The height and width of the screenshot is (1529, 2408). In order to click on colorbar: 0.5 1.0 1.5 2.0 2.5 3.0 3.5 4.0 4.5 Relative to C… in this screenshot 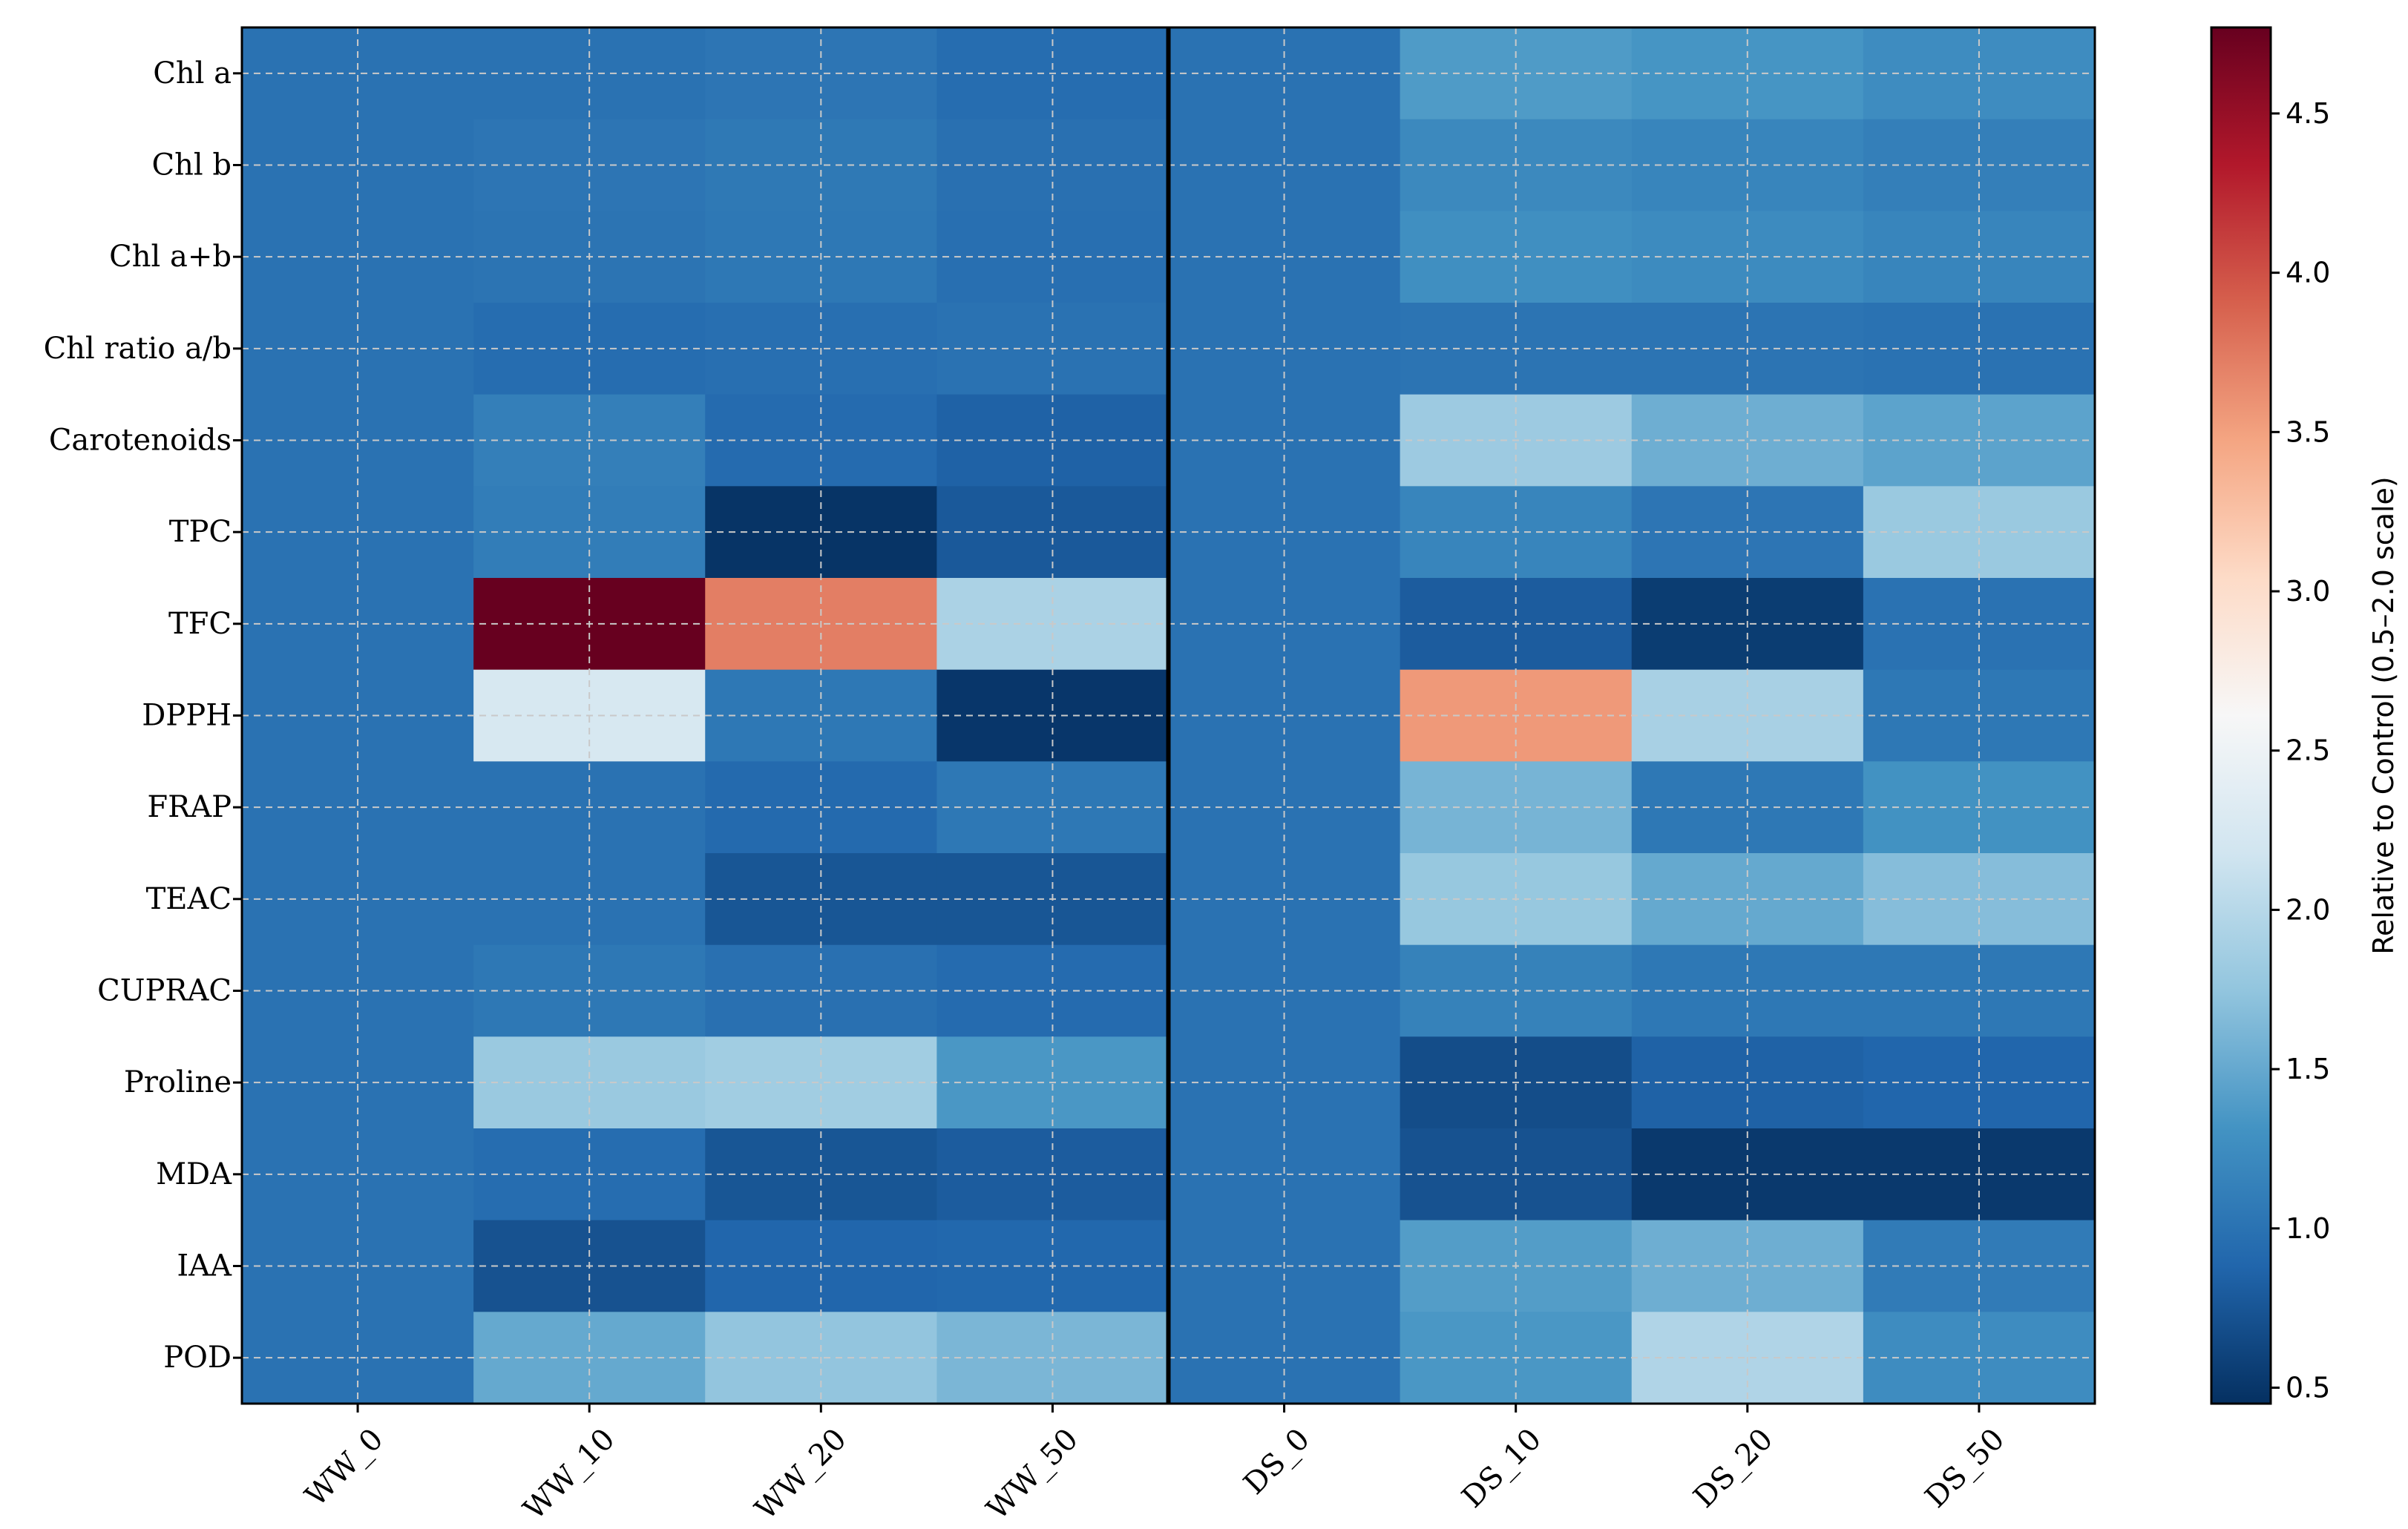, I will do `click(2305, 715)`.